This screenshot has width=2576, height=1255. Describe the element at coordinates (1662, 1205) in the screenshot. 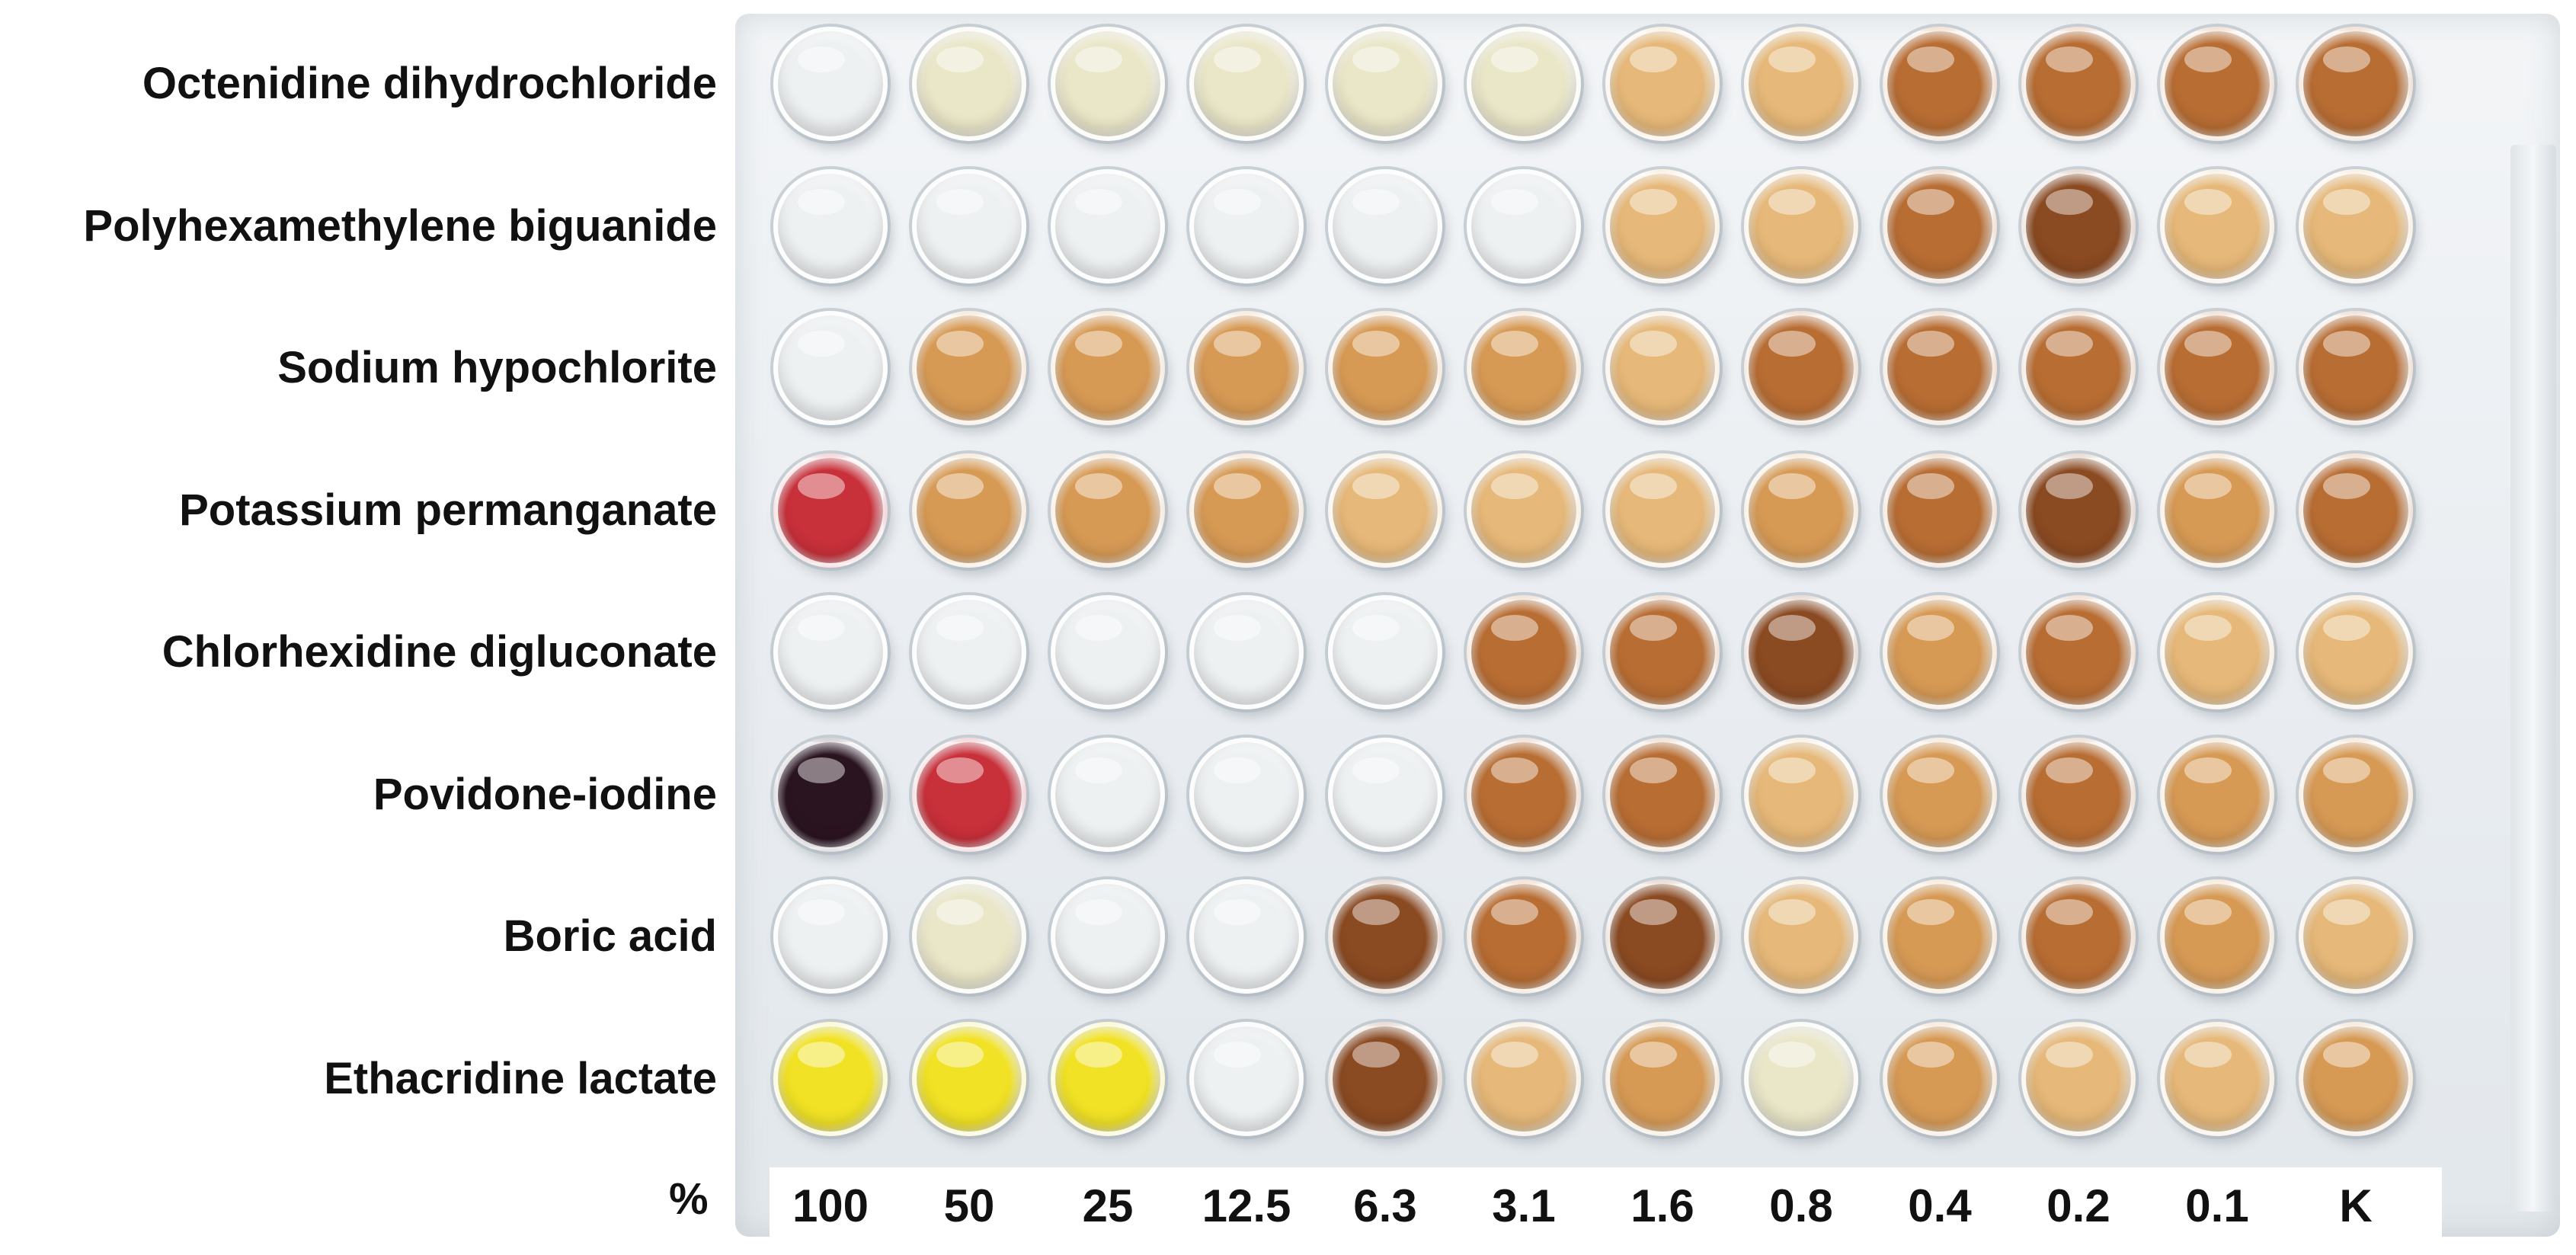

I see `concentration-label: 1.6` at that location.